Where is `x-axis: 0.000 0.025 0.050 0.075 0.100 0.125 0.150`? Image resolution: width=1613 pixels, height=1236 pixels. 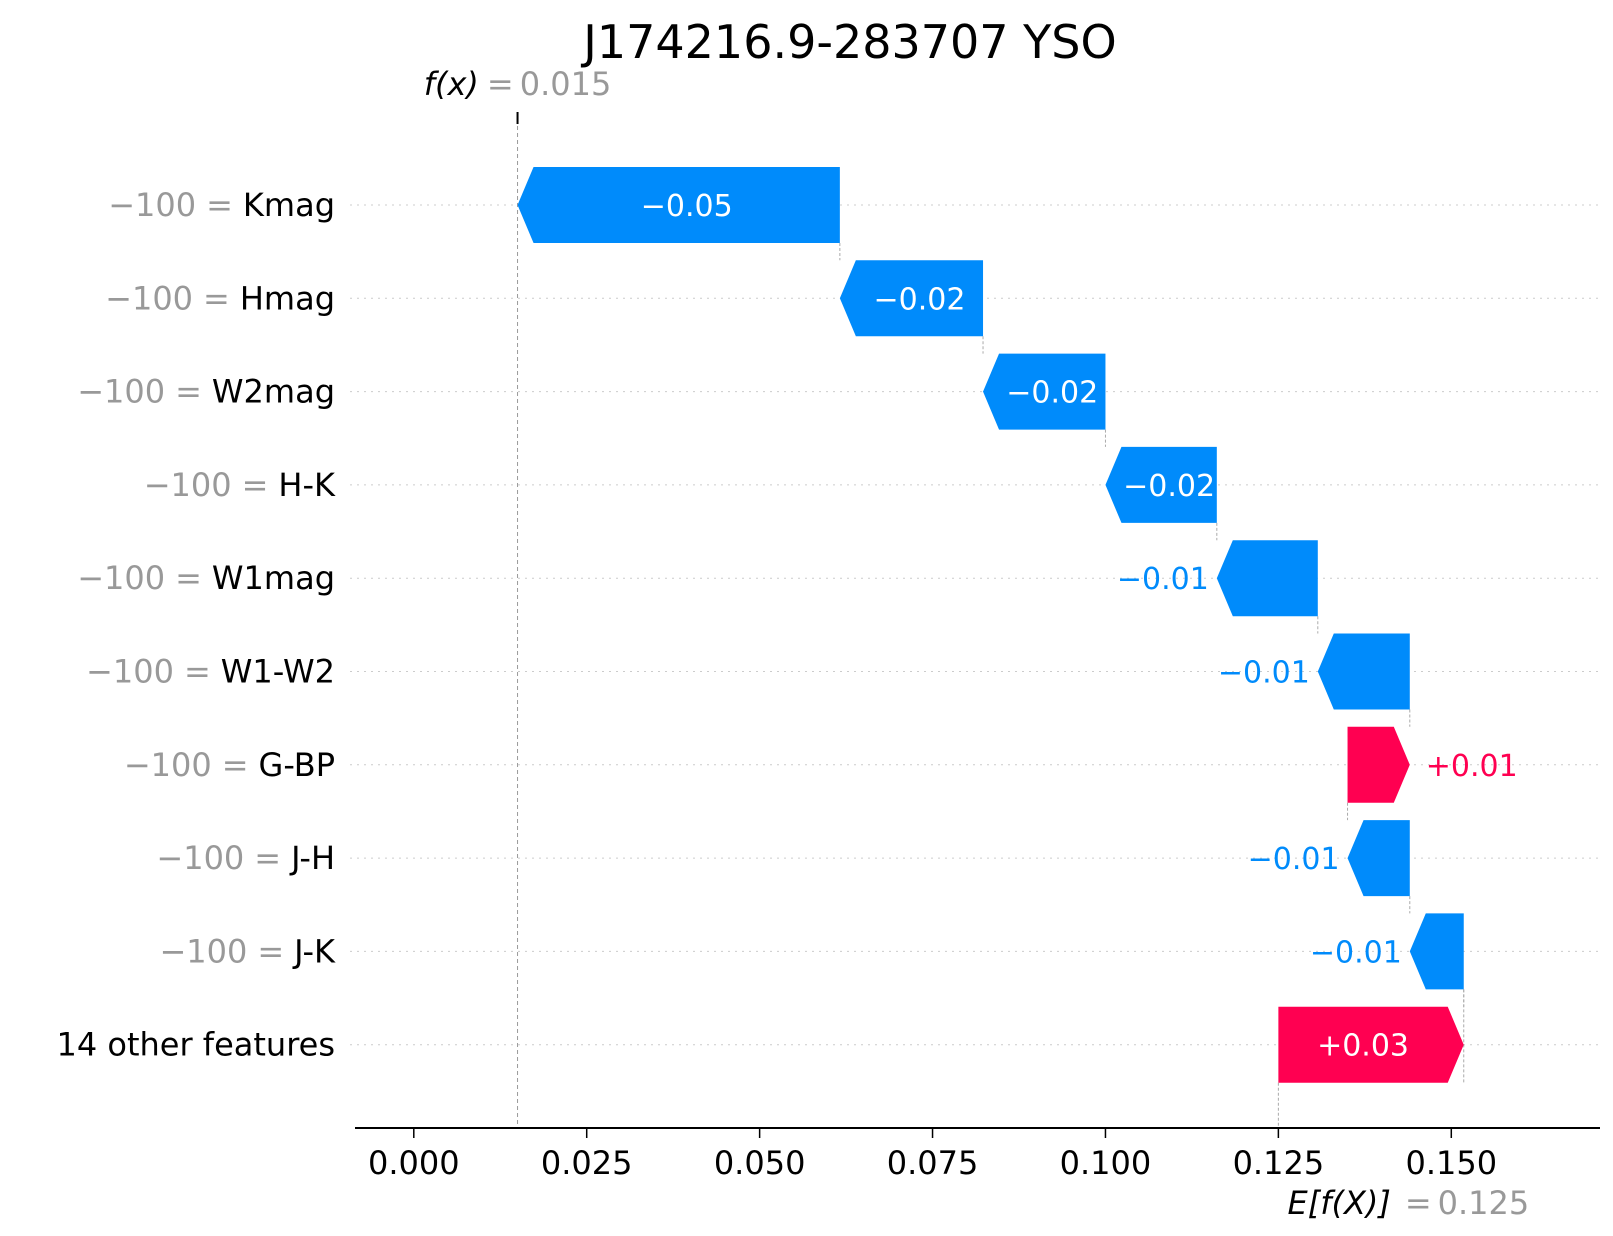 x-axis: 0.000 0.025 0.050 0.075 0.100 0.125 0.150 is located at coordinates (977, 1154).